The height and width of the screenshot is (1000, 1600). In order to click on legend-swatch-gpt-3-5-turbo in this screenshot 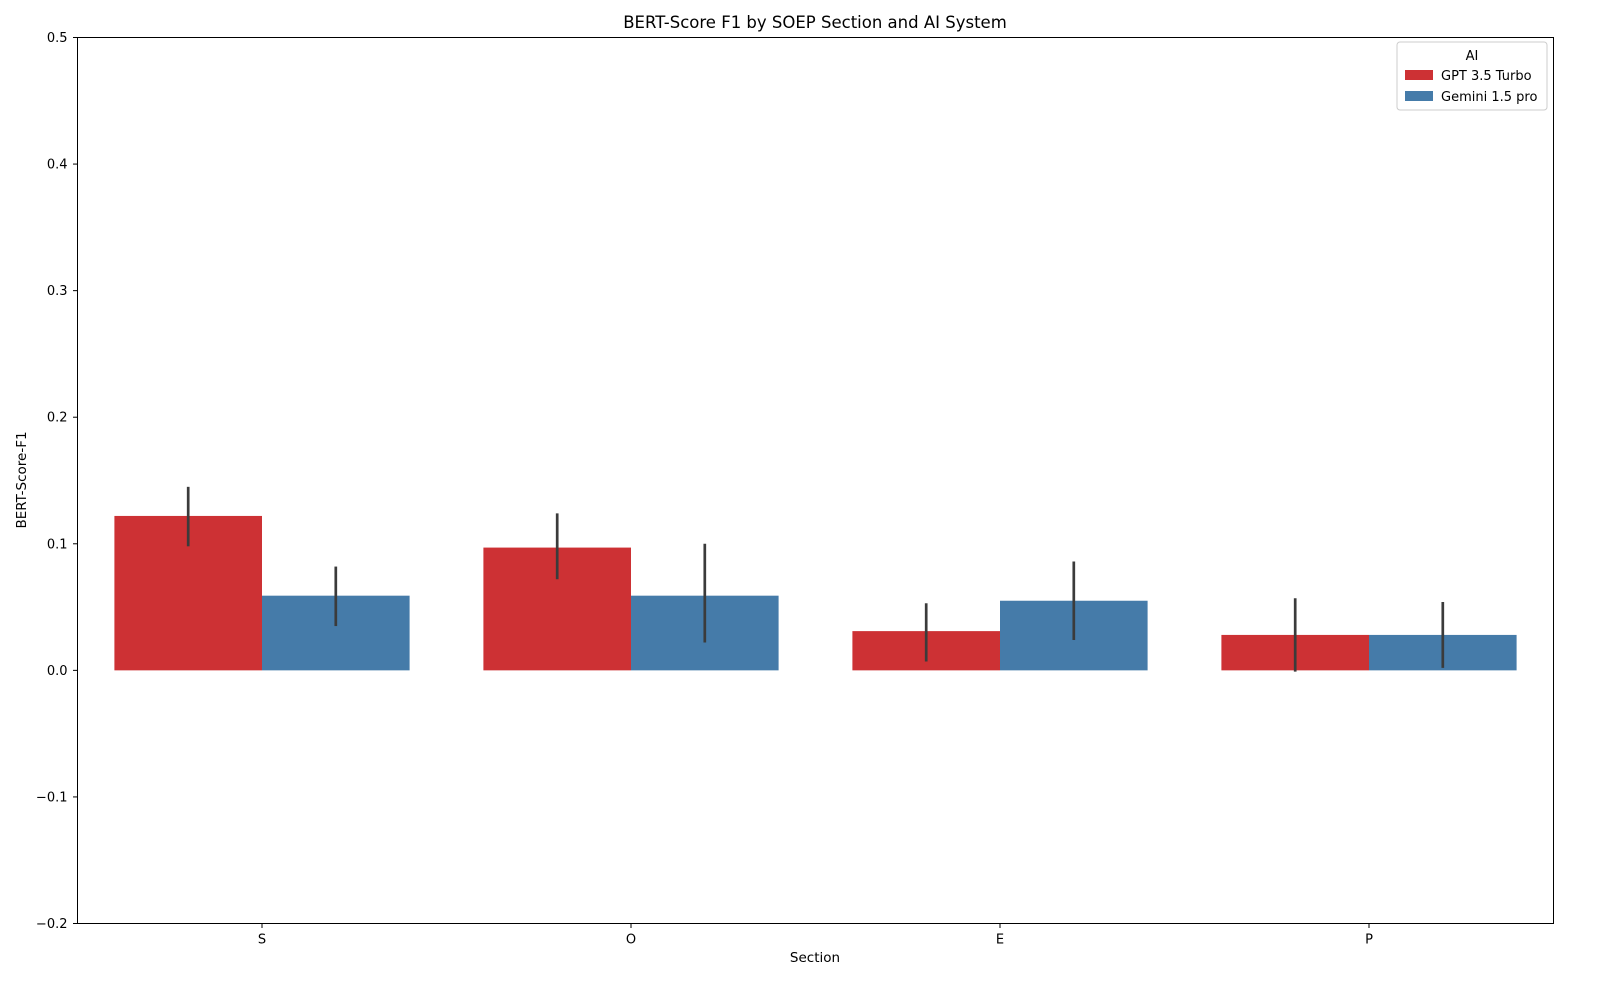, I will do `click(1419, 75)`.